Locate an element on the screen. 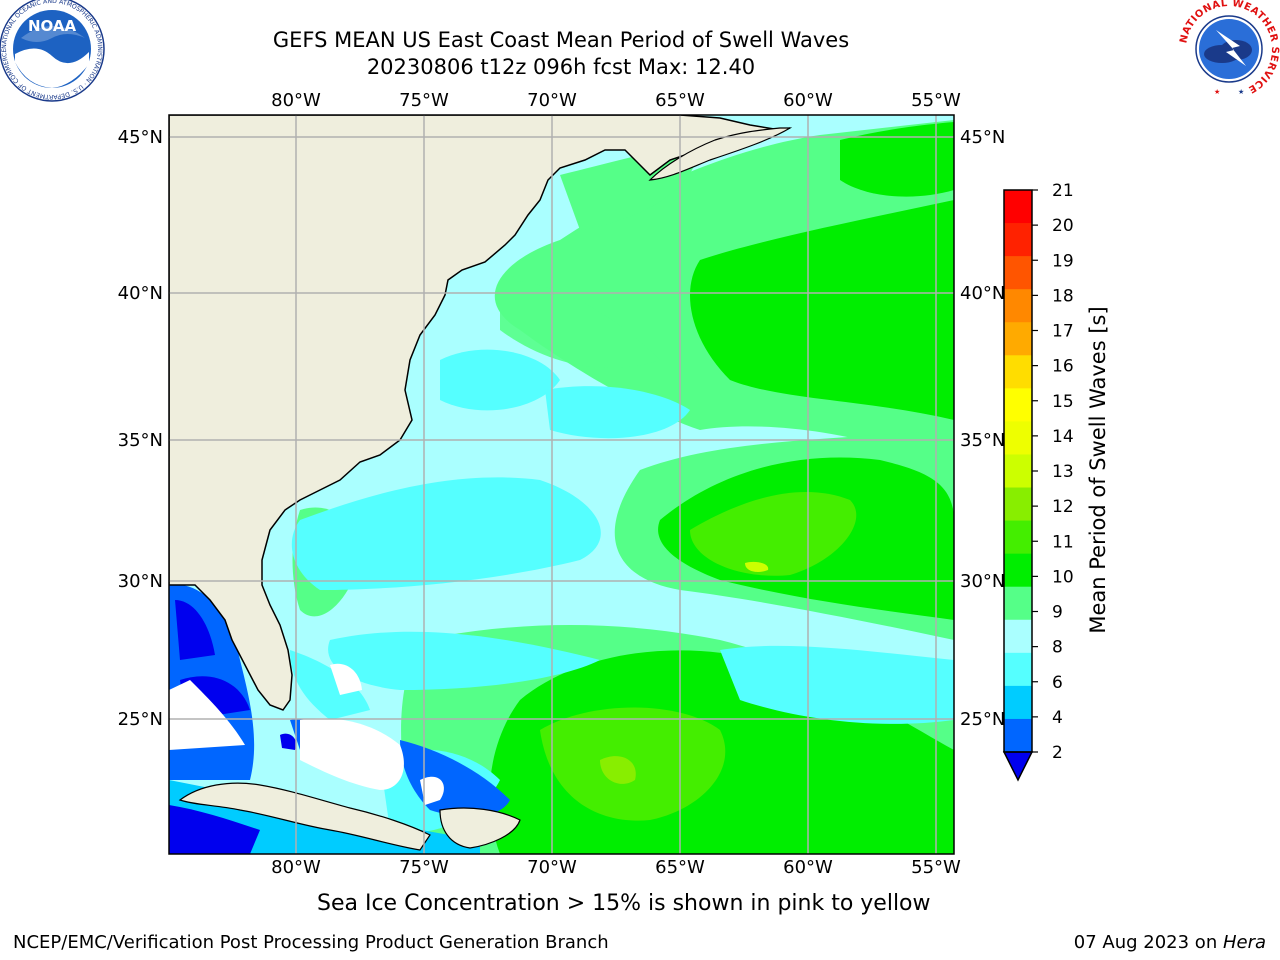 The height and width of the screenshot is (960, 1280). lon-label-top: 70°W is located at coordinates (552, 100).